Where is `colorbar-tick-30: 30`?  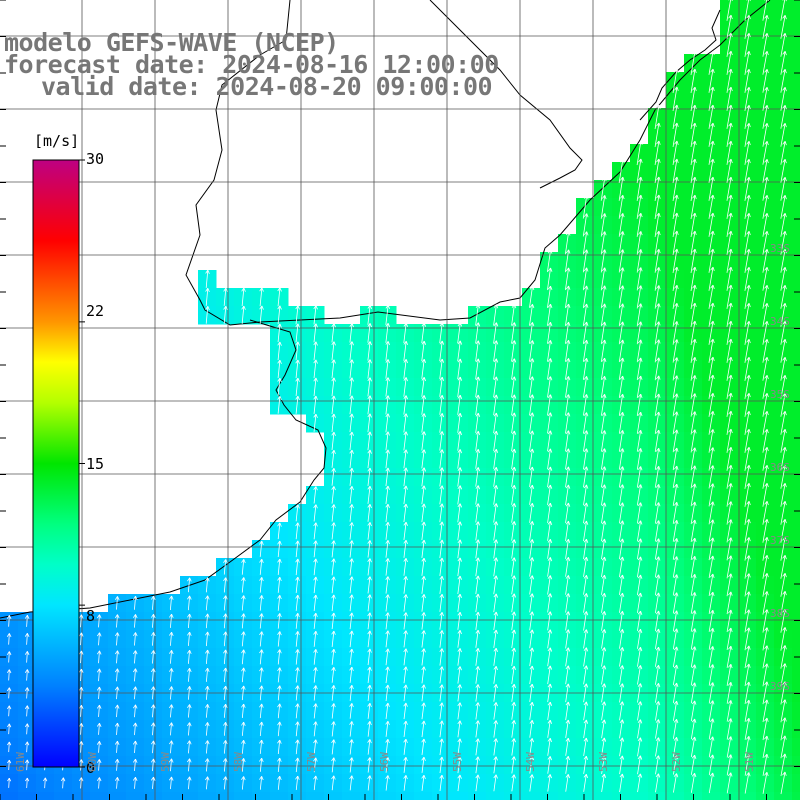
colorbar-tick-30: 30 is located at coordinates (95, 159).